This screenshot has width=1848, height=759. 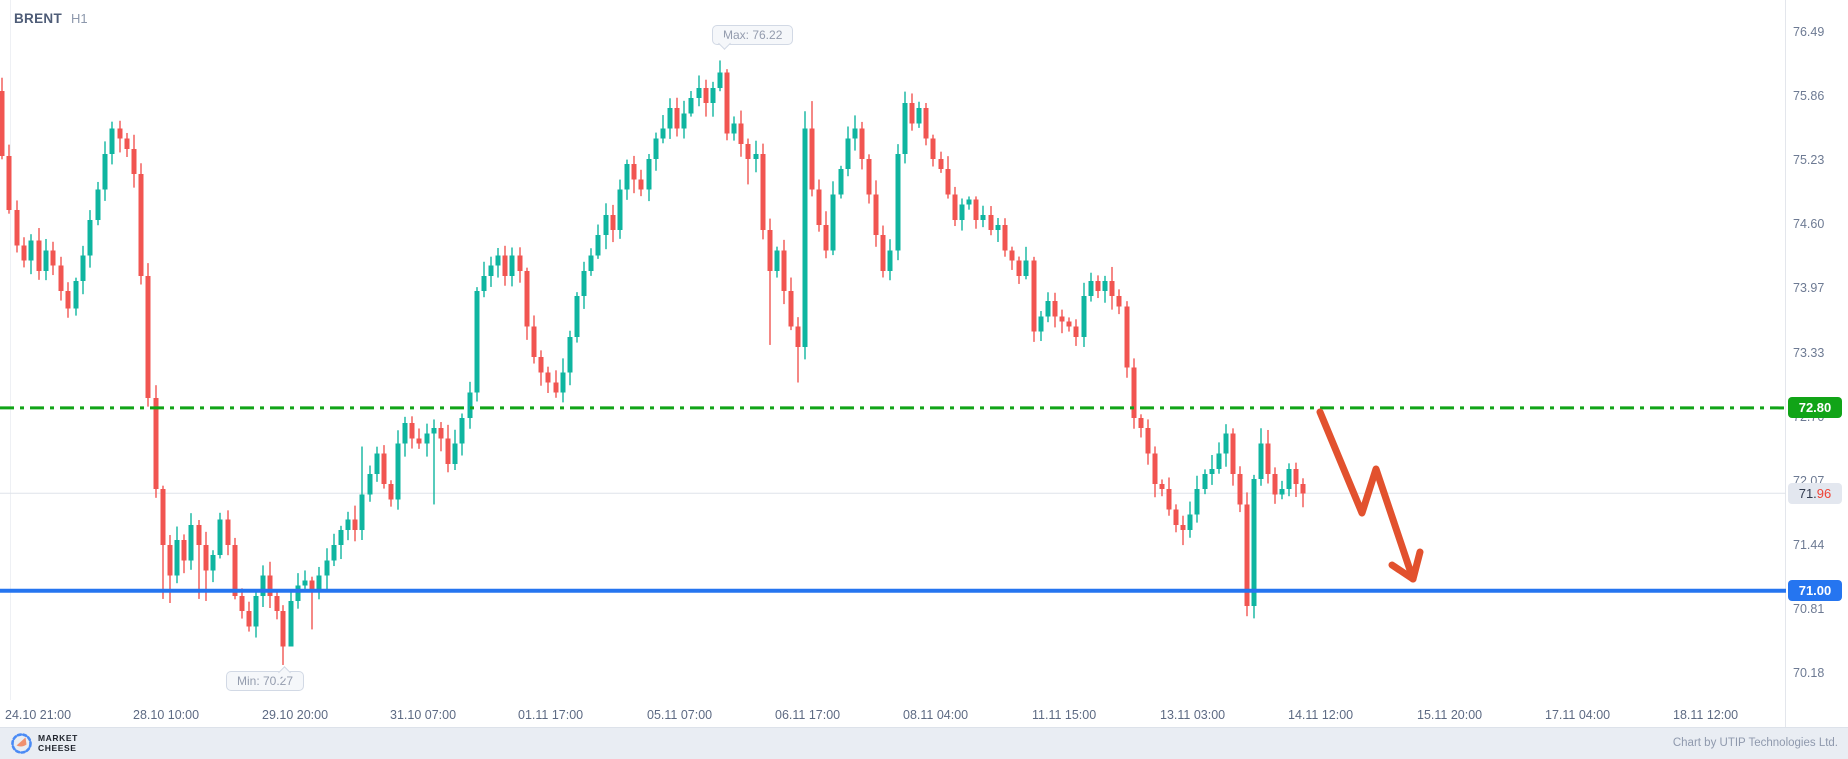 I want to click on time-tick-label: 31.10 07:00, so click(x=423, y=715).